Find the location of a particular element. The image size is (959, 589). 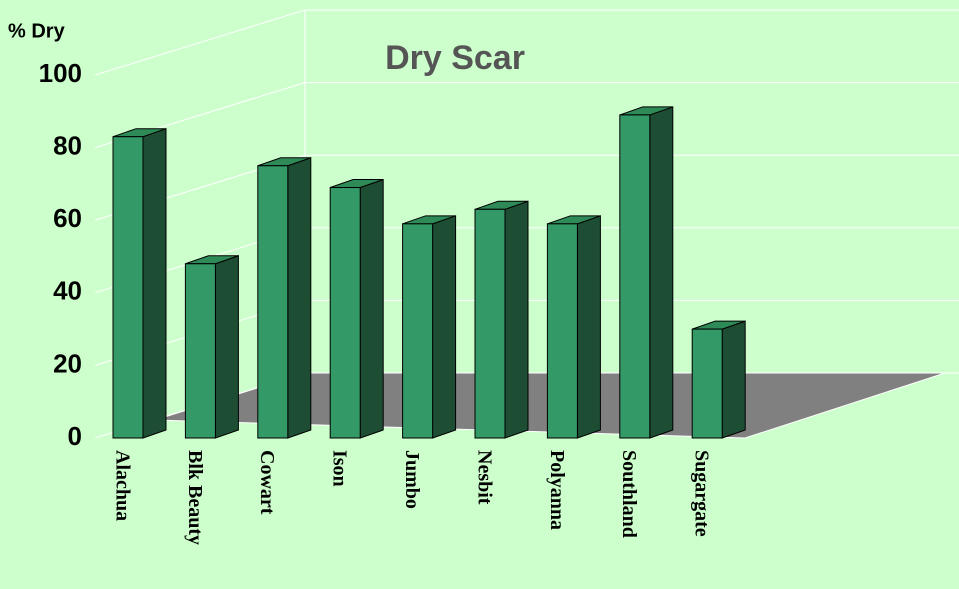

y-tick-label: 100 is located at coordinates (60, 73).